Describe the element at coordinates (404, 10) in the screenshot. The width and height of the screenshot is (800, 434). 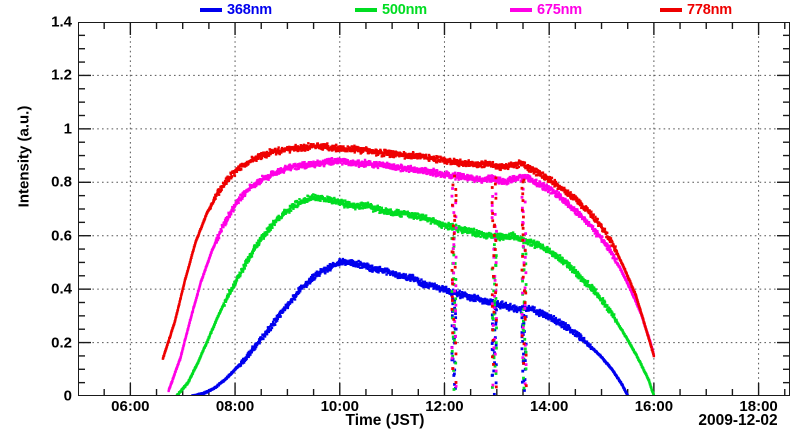
I see `legend-label: 500nm` at that location.